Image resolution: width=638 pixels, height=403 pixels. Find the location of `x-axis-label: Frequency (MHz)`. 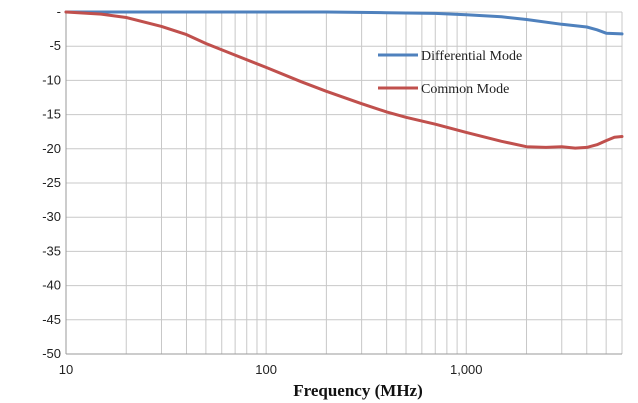

x-axis-label: Frequency (MHz) is located at coordinates (358, 390).